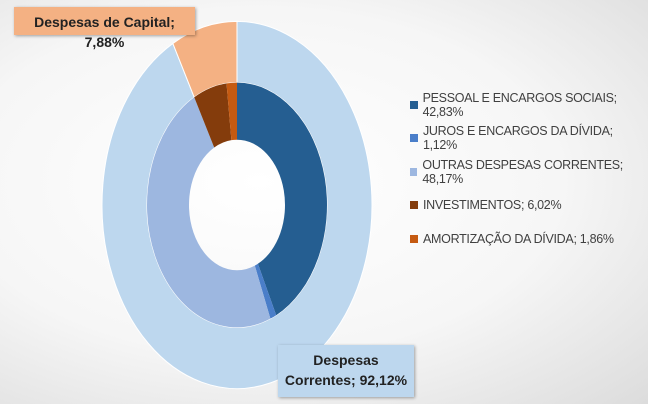 The height and width of the screenshot is (404, 648). Describe the element at coordinates (518, 238) in the screenshot. I see `legend-label: AMORTIZAÇÃO DA DÍVIDA; 1,86%` at that location.